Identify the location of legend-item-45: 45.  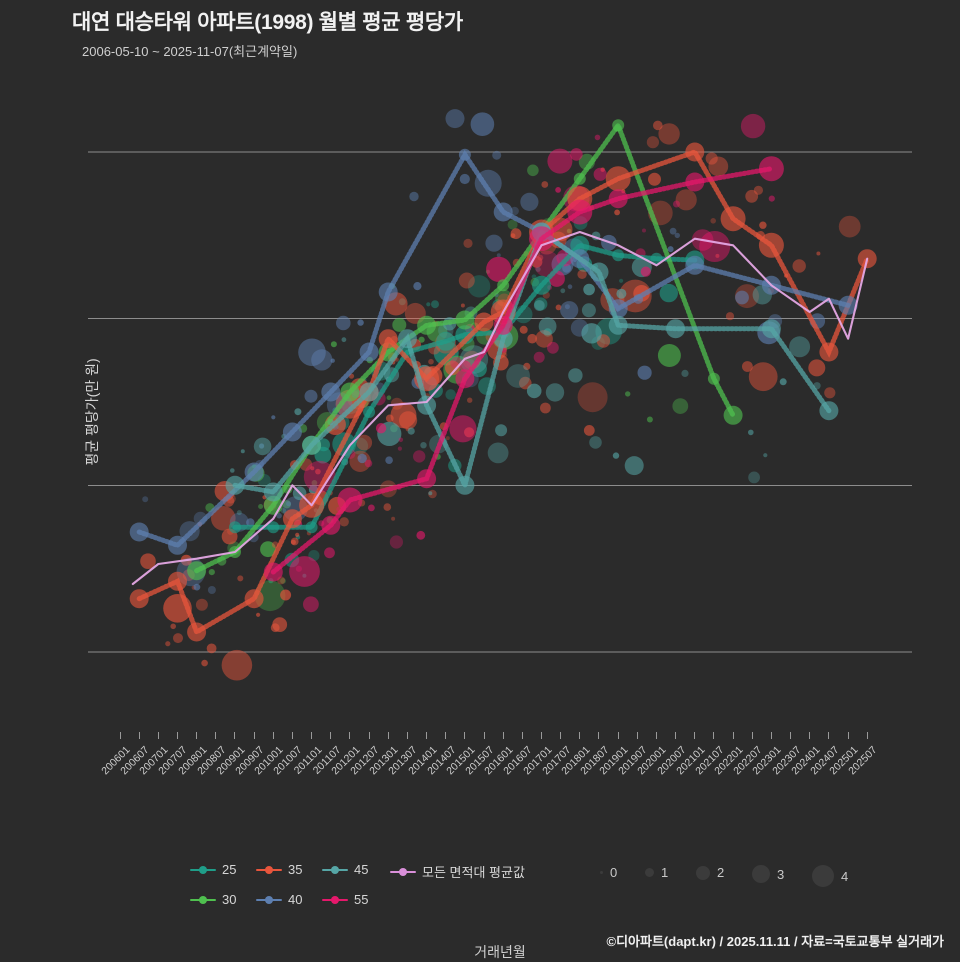
(345, 869).